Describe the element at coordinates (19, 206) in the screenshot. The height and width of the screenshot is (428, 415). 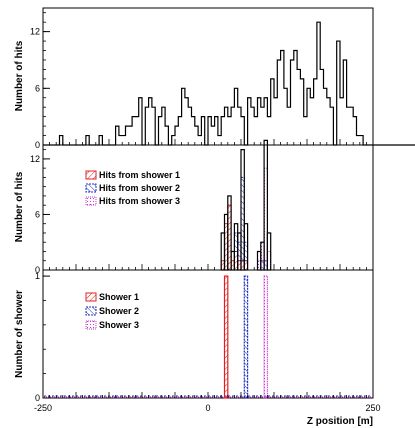
I see `middle-ylabel: Number of hits` at that location.